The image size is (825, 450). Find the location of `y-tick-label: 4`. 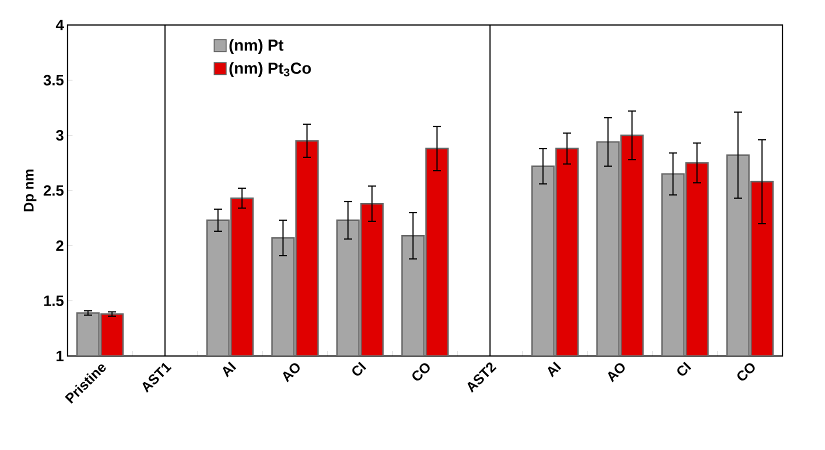

y-tick-label: 4 is located at coordinates (60, 25).